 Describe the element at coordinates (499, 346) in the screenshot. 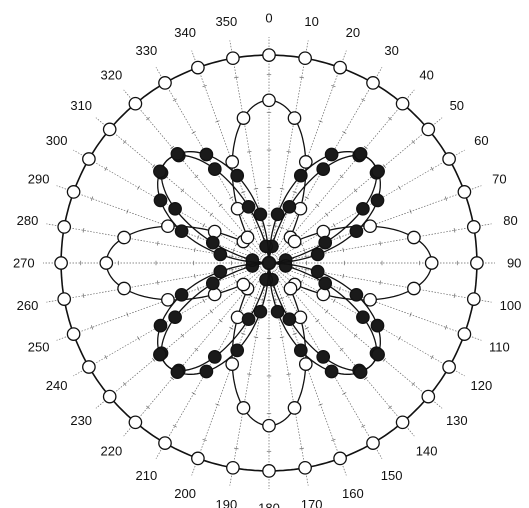

I see `angle-label-110: 110` at that location.